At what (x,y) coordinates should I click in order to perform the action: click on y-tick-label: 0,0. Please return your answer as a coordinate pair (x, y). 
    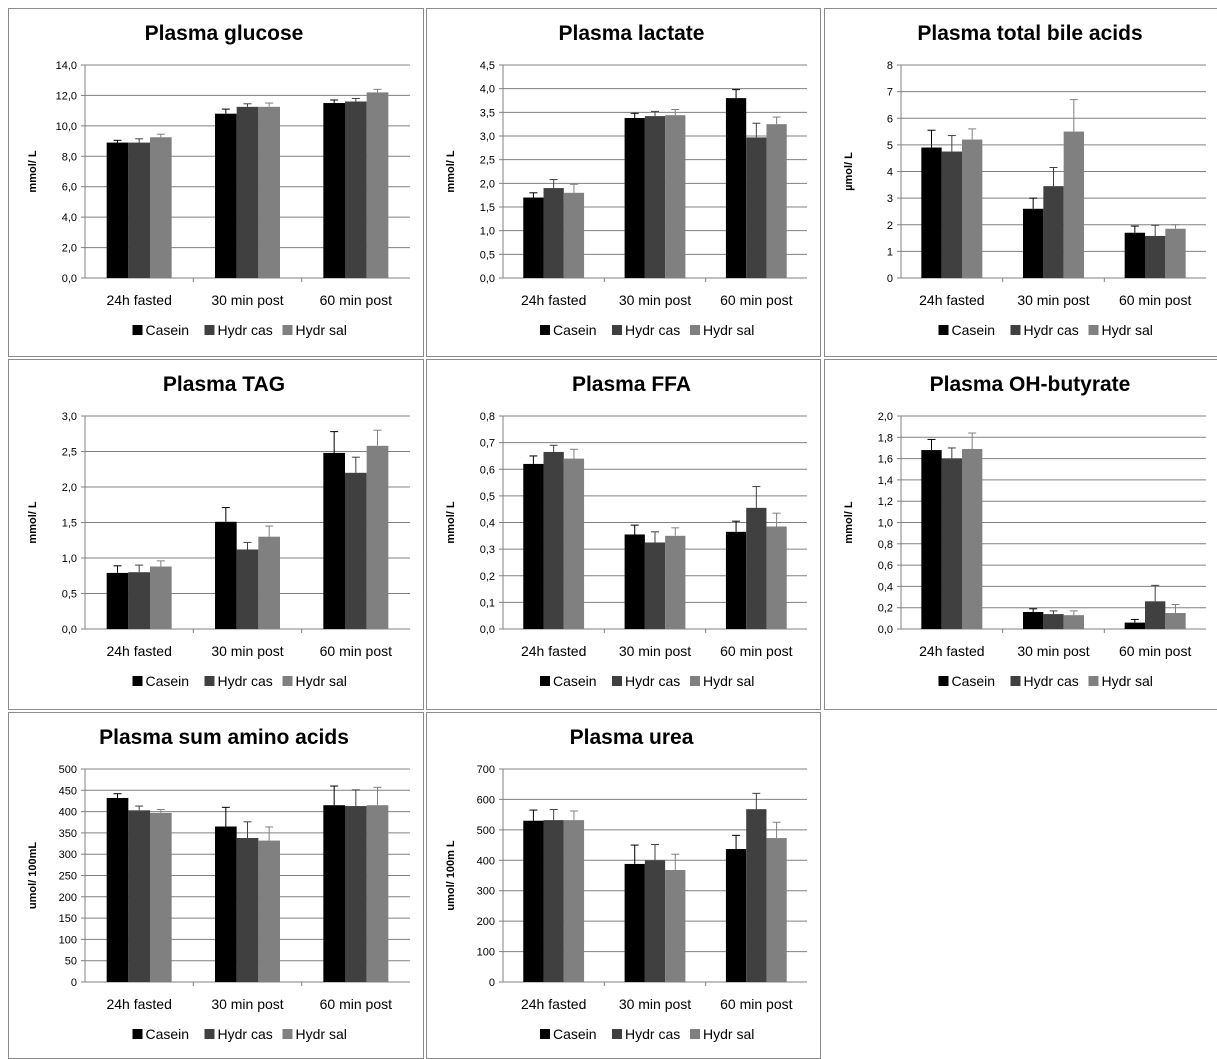
    Looking at the image, I should click on (885, 630).